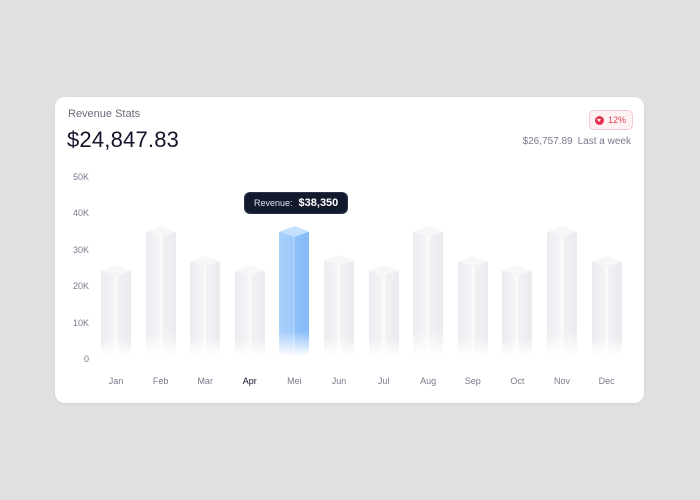 The image size is (700, 500). What do you see at coordinates (616, 120) in the screenshot?
I see `change-percent: 12%` at bounding box center [616, 120].